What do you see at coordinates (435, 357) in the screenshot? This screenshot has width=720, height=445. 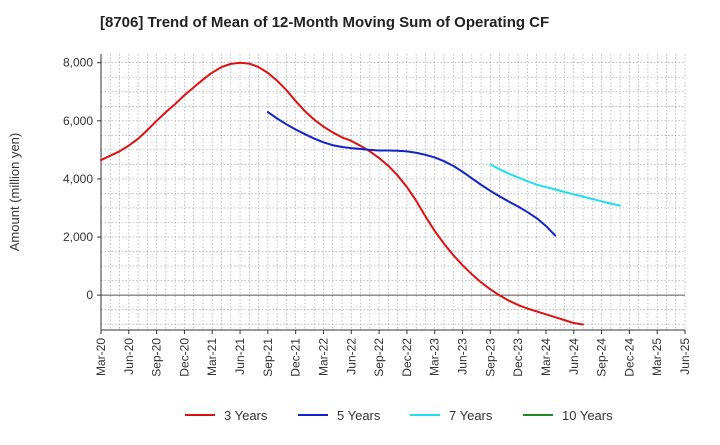 I see `x-tick-label: Mar-23` at bounding box center [435, 357].